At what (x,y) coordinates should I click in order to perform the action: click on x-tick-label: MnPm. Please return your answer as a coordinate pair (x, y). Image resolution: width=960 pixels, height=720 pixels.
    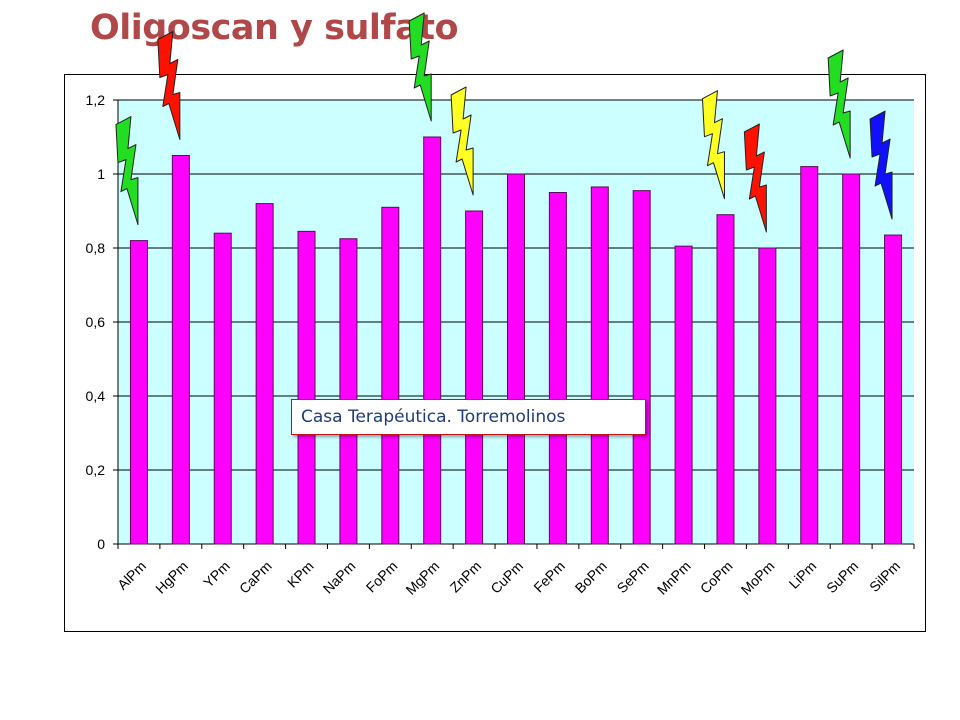
    Looking at the image, I should click on (674, 578).